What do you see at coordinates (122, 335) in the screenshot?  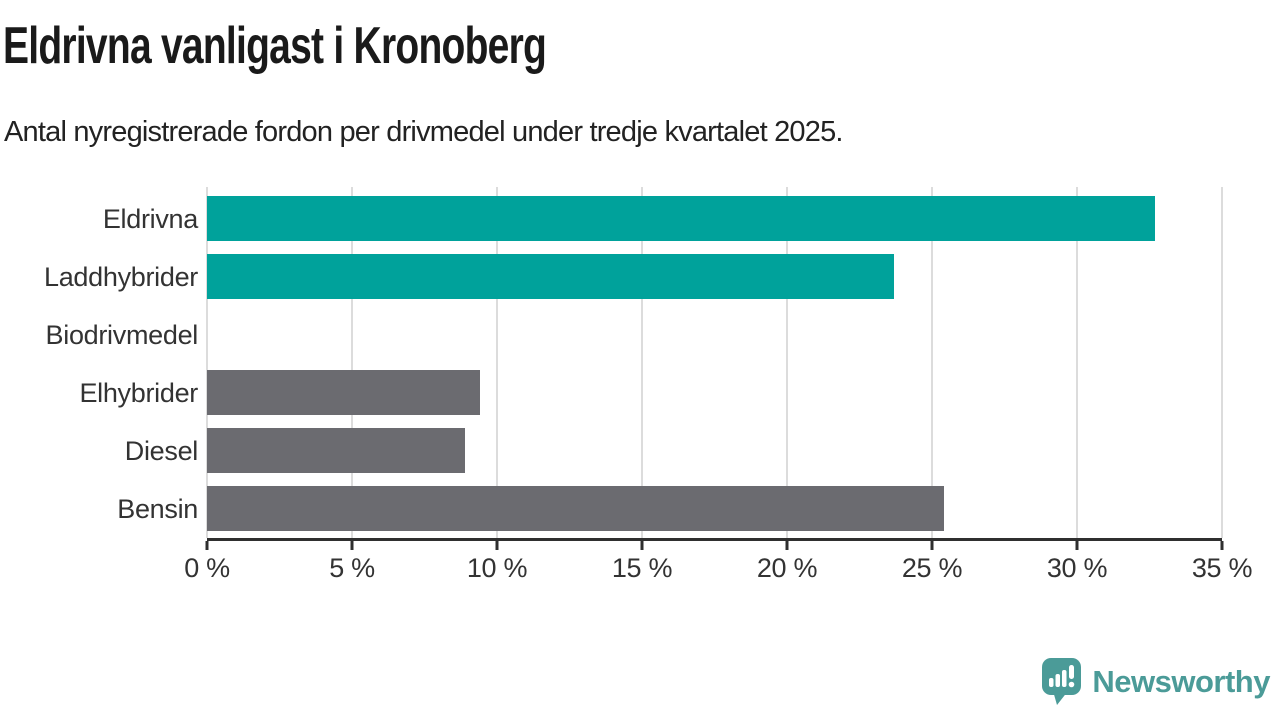 I see `category-label: Biodrivmedel` at bounding box center [122, 335].